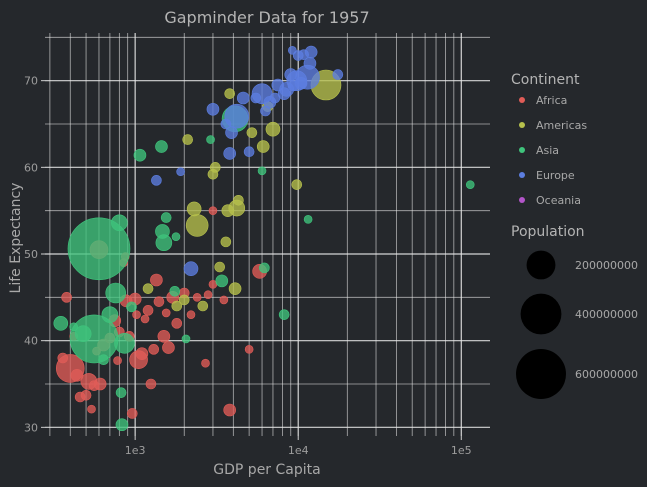  Describe the element at coordinates (522, 200) in the screenshot. I see `legend-marker-oceania` at that location.